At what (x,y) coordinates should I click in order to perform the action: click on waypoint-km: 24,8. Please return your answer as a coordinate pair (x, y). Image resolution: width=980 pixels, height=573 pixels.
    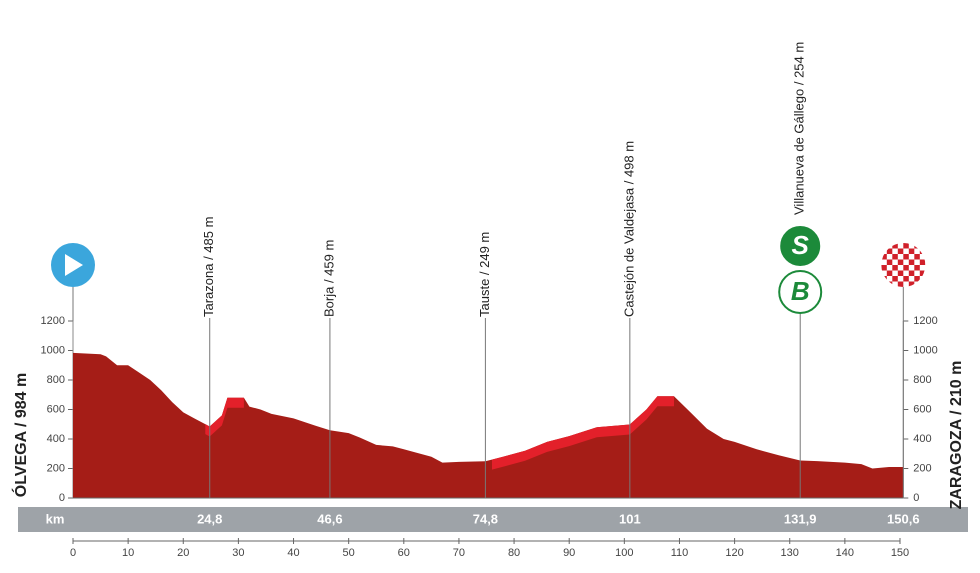
    Looking at the image, I should click on (209, 518).